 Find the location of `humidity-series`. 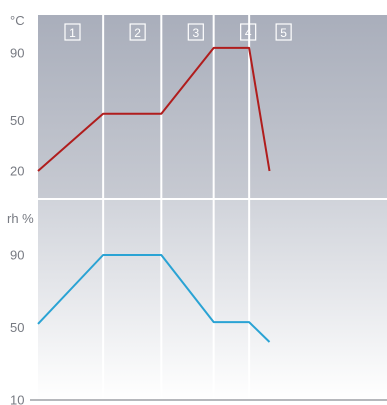

humidity-series is located at coordinates (154, 298).